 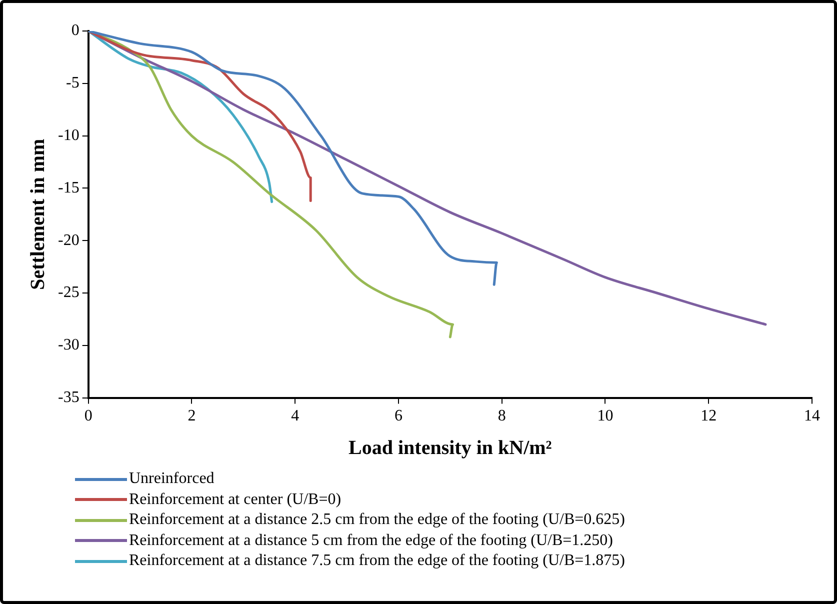 I want to click on x-tick-label: 0, so click(x=88, y=416).